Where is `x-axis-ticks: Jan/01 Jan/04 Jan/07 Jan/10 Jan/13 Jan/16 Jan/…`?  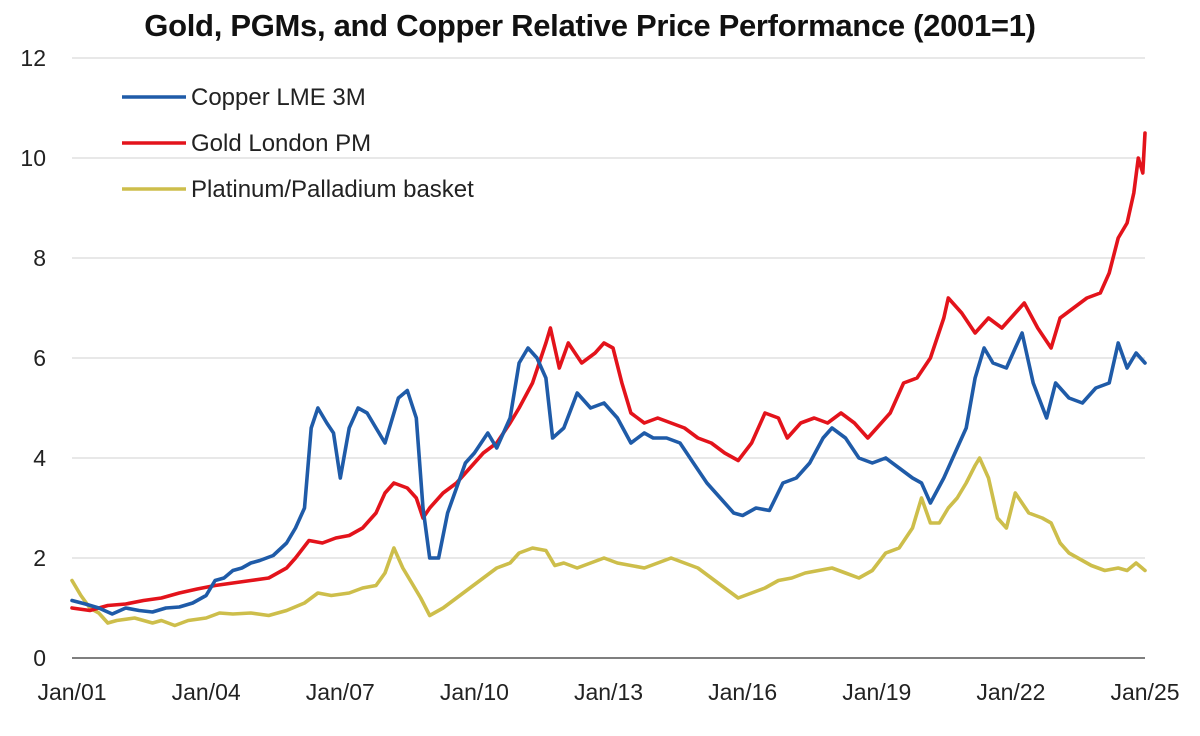 x-axis-ticks: Jan/01 Jan/04 Jan/07 Jan/10 Jan/13 Jan/16 Jan/… is located at coordinates (608, 692).